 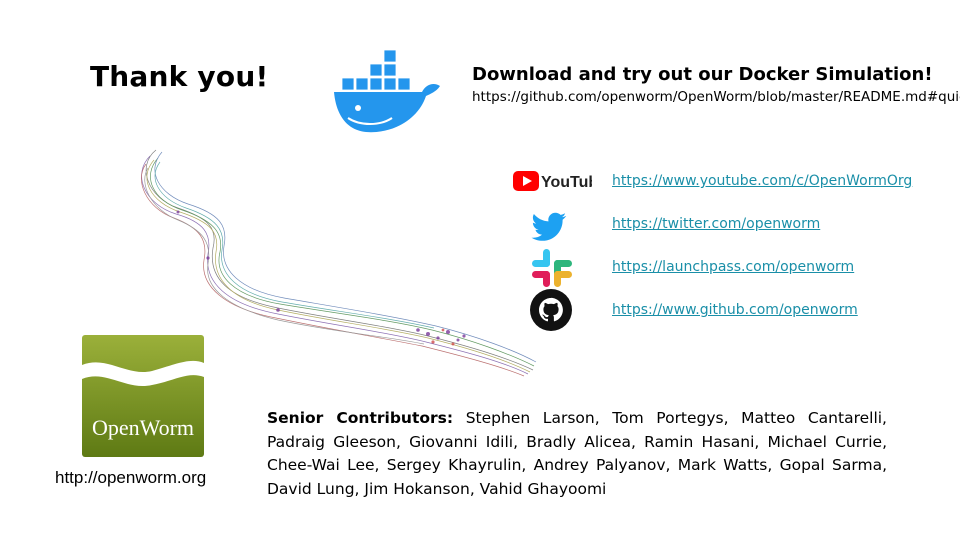 What do you see at coordinates (552, 310) in the screenshot?
I see `github-icon` at bounding box center [552, 310].